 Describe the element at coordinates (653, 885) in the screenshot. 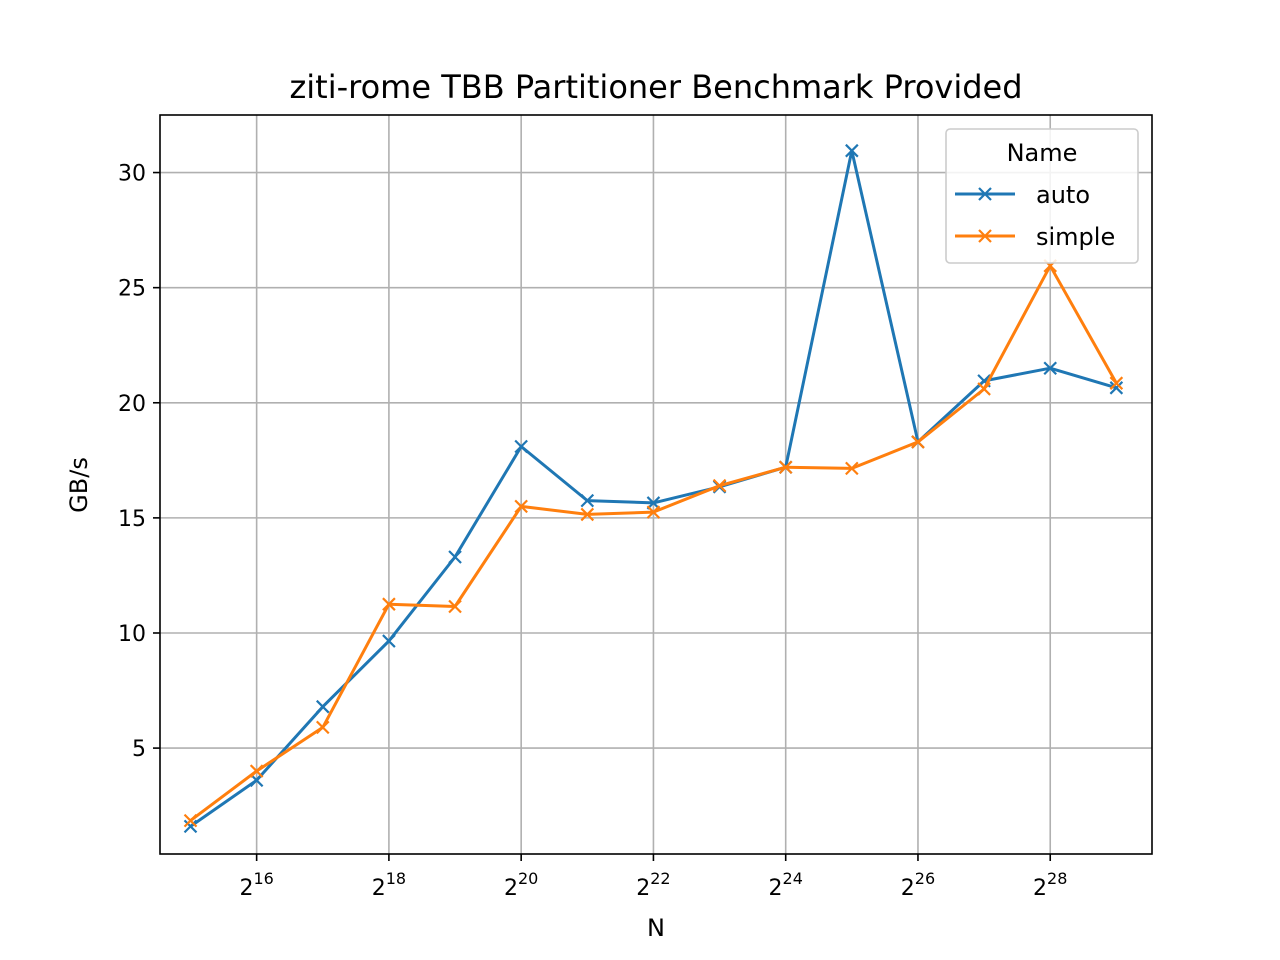

I see `x-tick-label: 222` at that location.